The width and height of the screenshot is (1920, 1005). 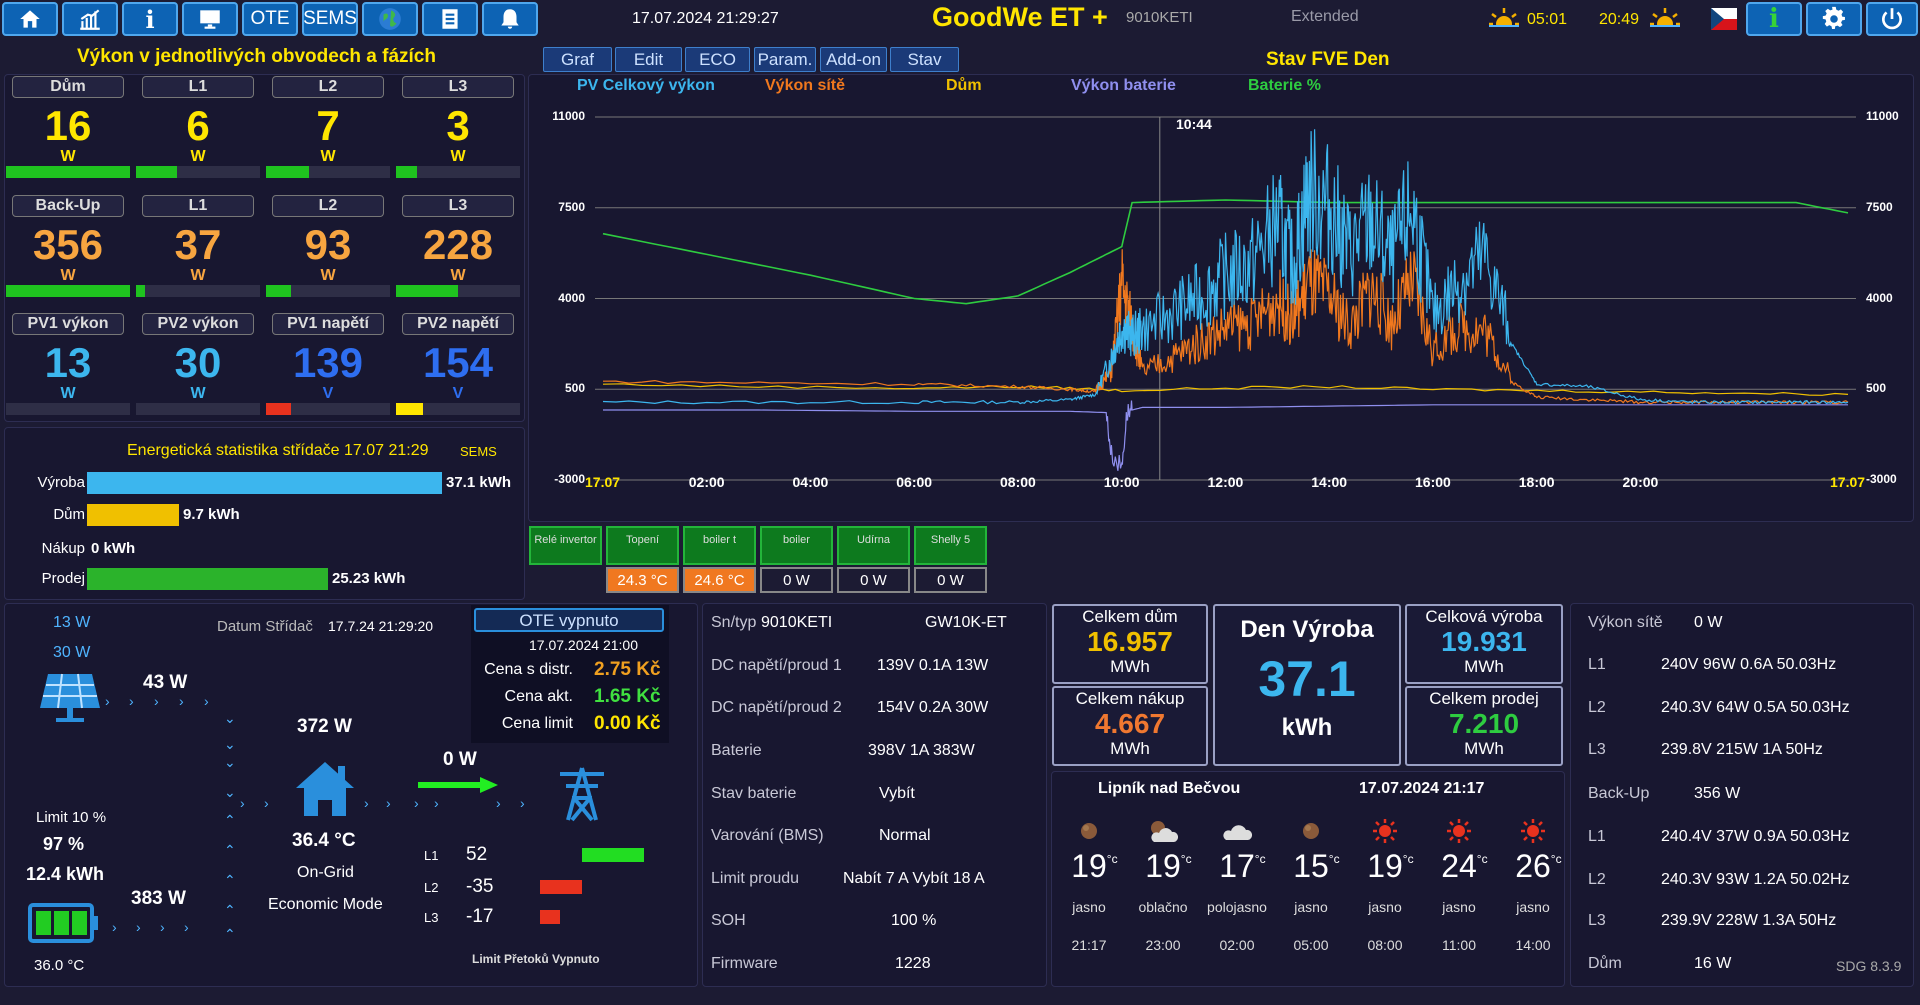 I want to click on legend-battery-power: Výkon baterie, so click(x=1123, y=85).